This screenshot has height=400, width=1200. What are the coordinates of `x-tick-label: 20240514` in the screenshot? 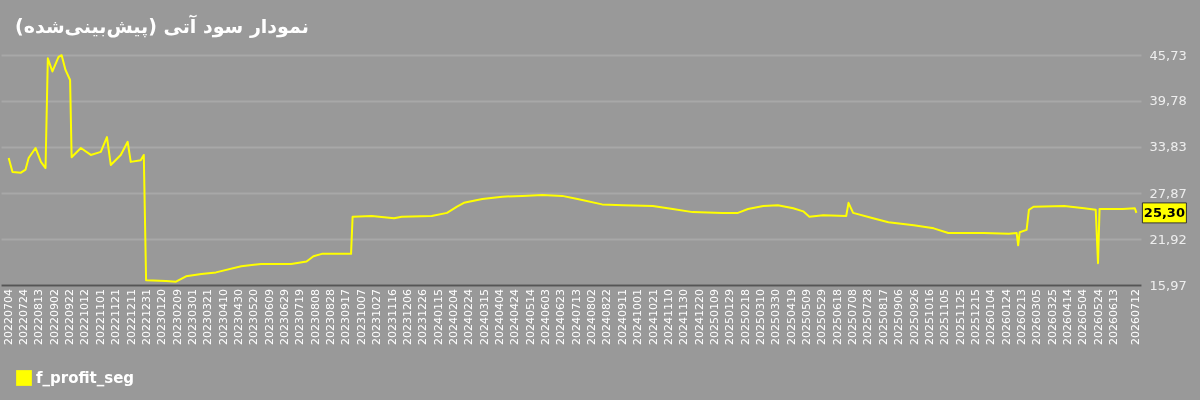 It's located at (530, 317).